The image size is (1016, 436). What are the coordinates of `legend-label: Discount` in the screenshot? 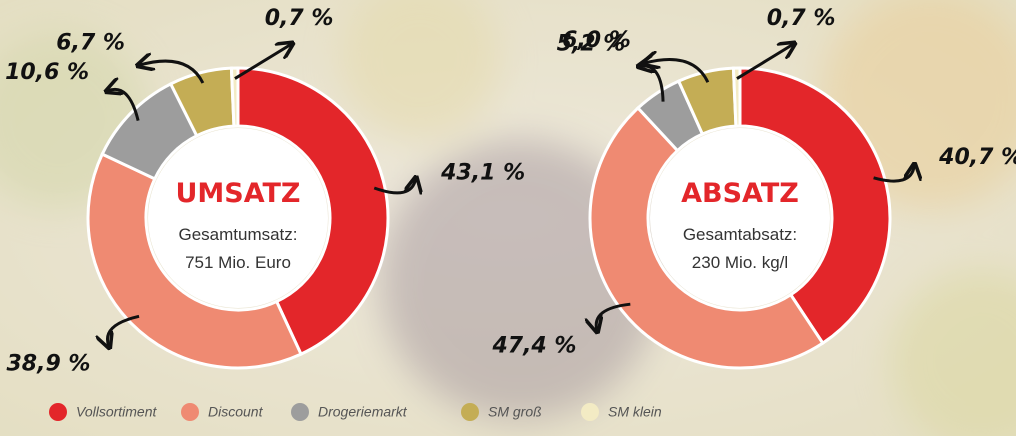 It's located at (236, 412).